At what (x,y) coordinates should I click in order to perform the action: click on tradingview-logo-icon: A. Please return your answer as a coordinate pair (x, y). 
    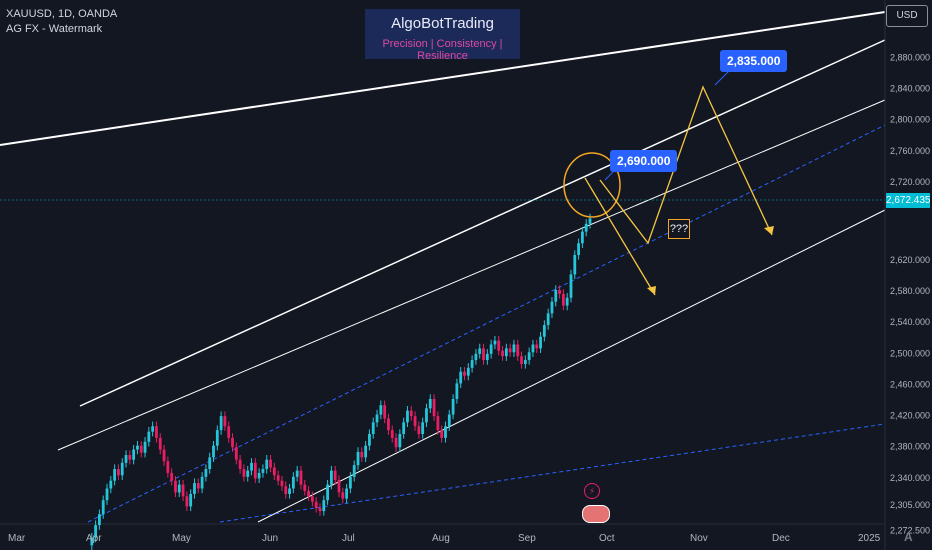
    Looking at the image, I should click on (908, 537).